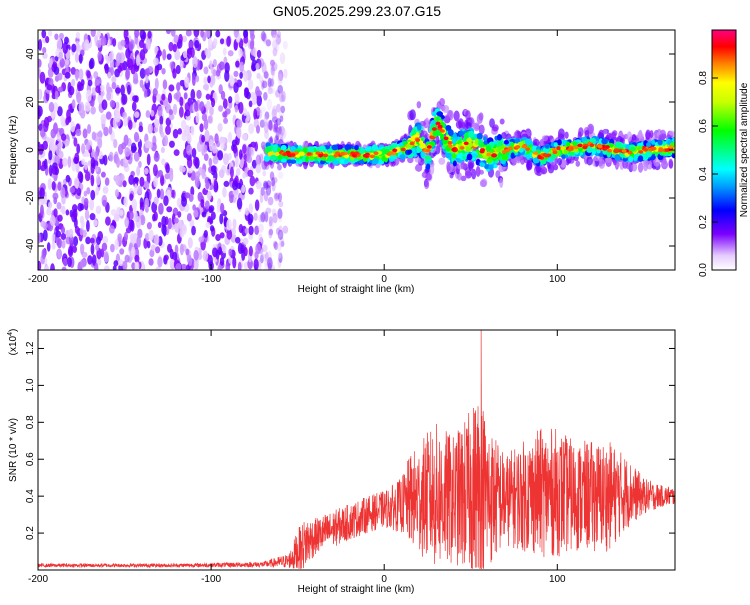 This screenshot has width=750, height=605. I want to click on y-tick-label: 0.8, so click(30, 422).